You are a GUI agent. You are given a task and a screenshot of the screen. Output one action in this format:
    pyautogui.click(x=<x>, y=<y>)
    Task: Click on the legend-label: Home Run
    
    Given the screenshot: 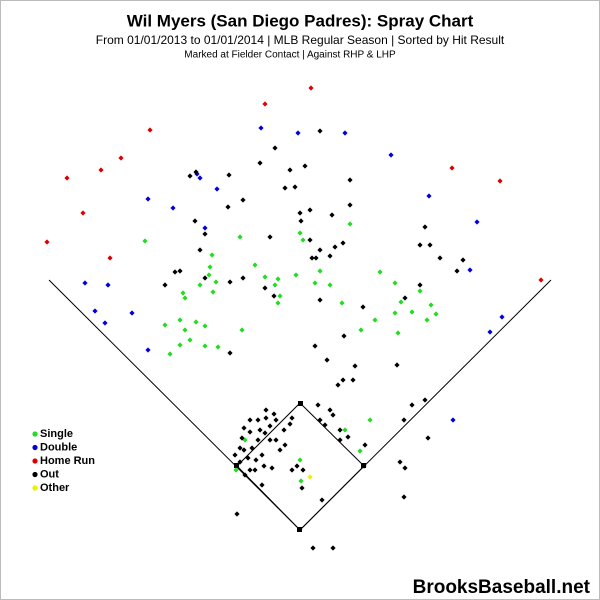 What is the action you would take?
    pyautogui.click(x=67, y=461)
    